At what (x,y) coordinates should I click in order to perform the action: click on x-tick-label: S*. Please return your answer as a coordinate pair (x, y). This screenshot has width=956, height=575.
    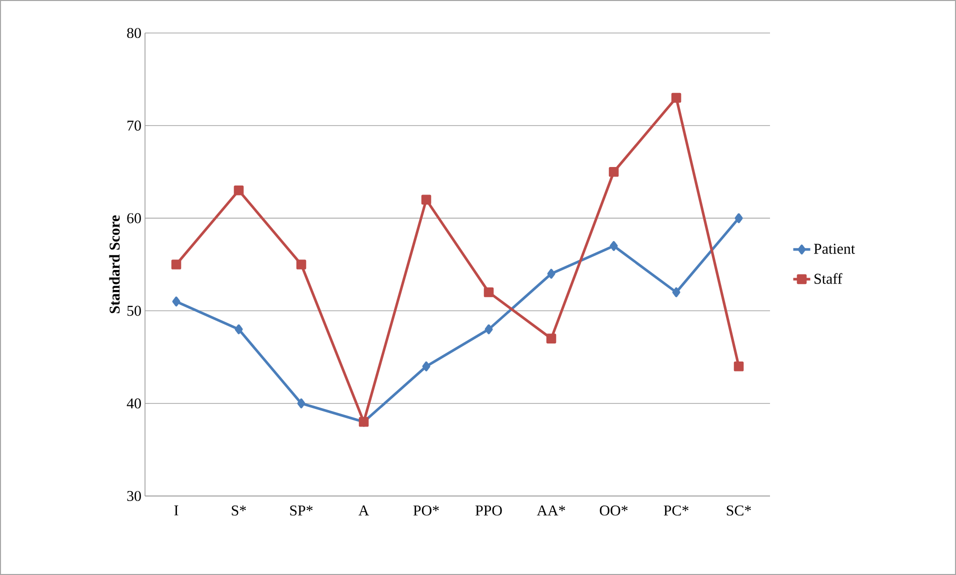
    Looking at the image, I should click on (239, 511).